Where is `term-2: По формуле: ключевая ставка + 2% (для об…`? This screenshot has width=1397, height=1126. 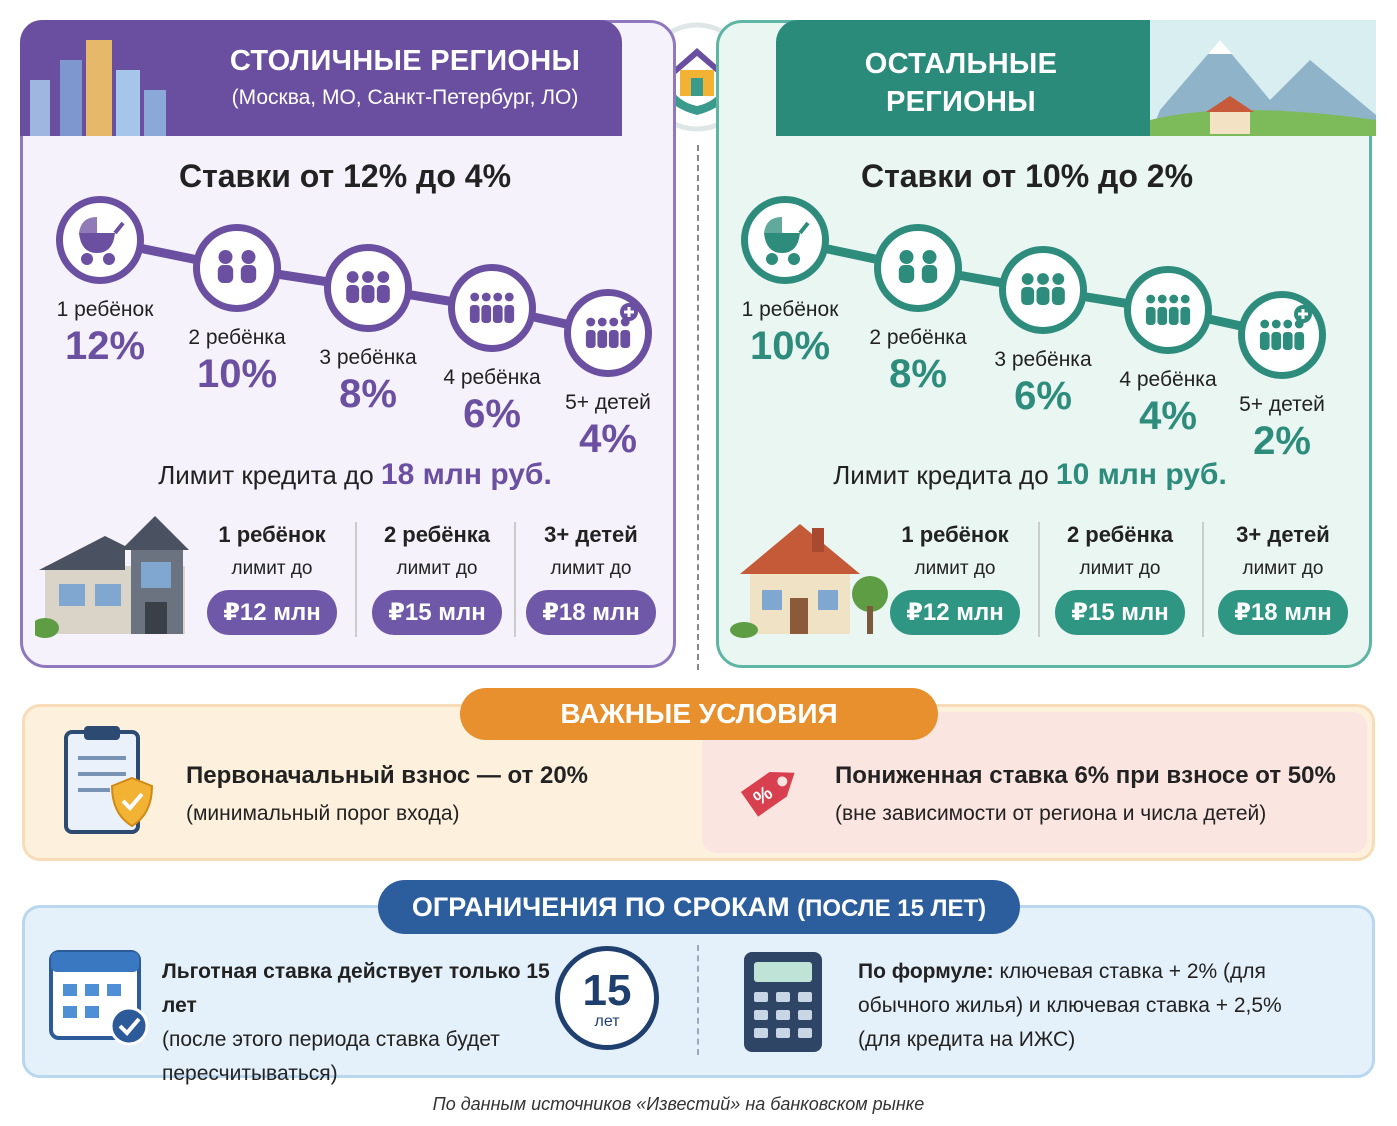
term-2: По формуле: ключевая ставка + 2% (для об… is located at coordinates (1078, 1006).